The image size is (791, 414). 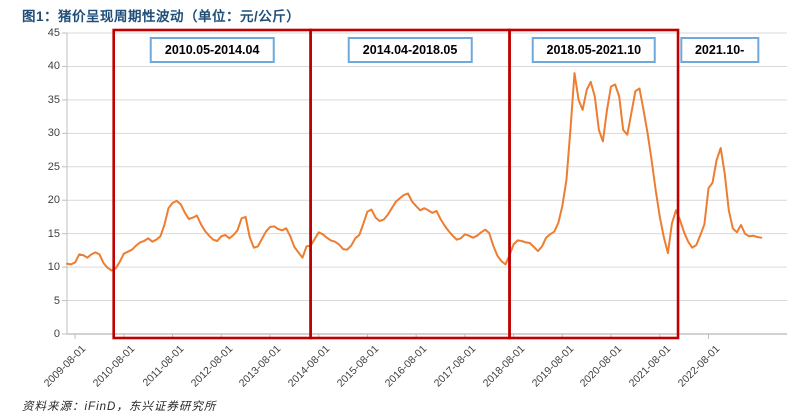 What do you see at coordinates (594, 50) in the screenshot?
I see `period-label-box: 2018.05-2021.10` at bounding box center [594, 50].